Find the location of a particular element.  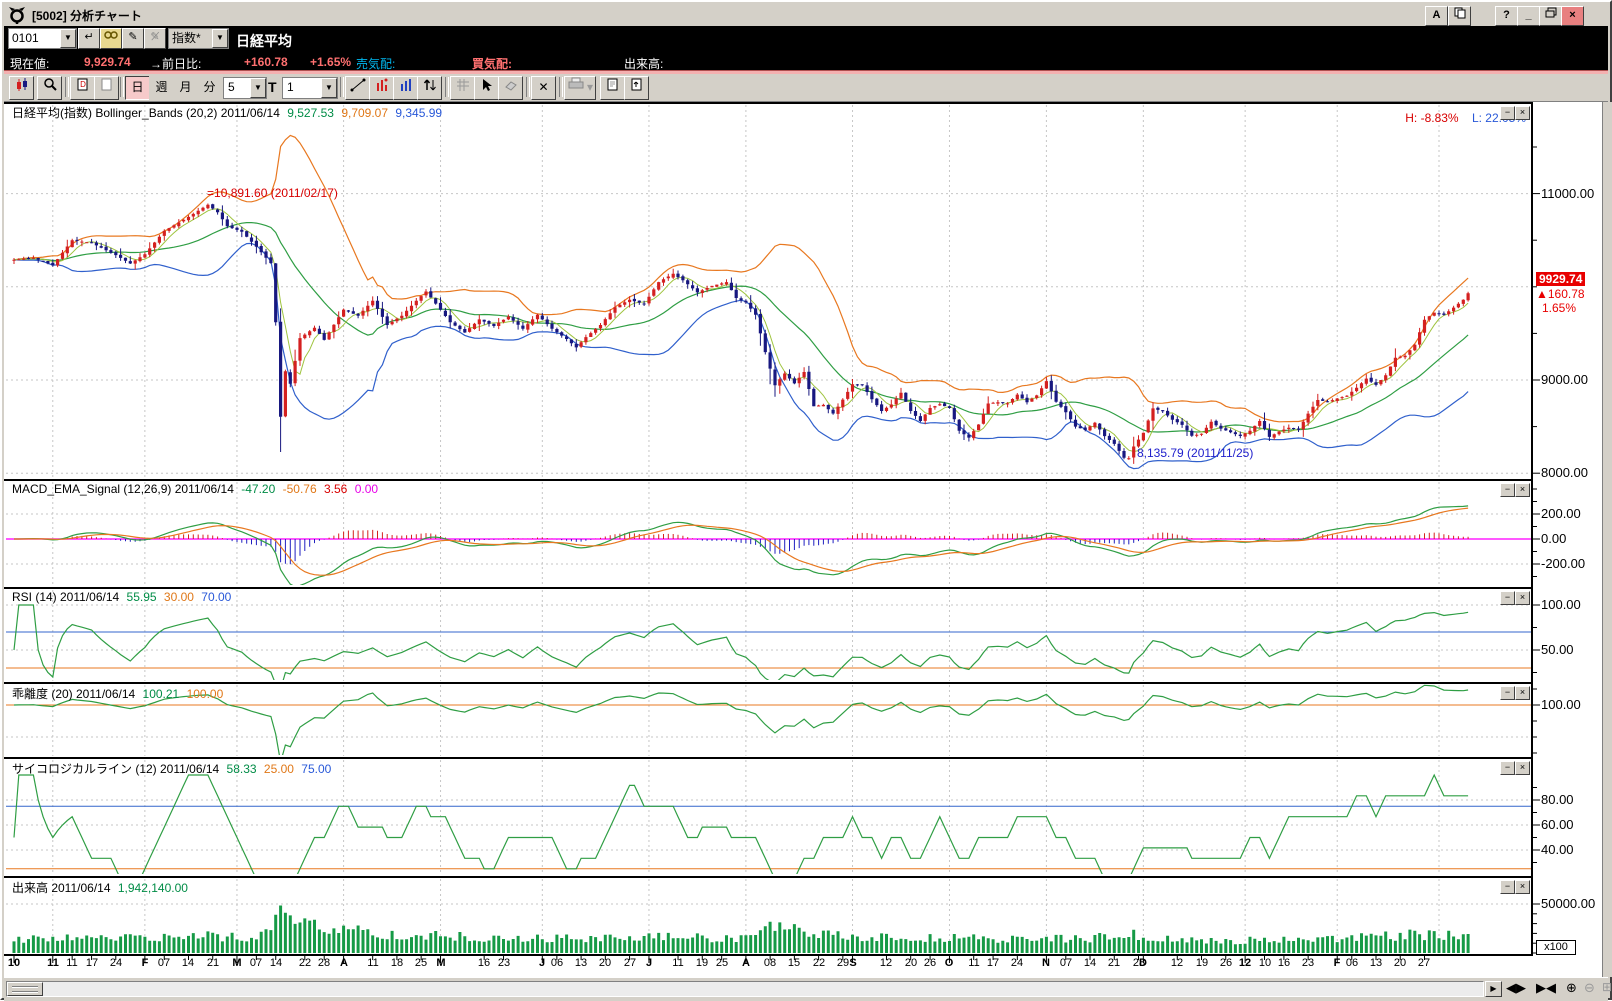

high-low-readout: H: -8.83% L: 22.05% is located at coordinates (1430, 118).